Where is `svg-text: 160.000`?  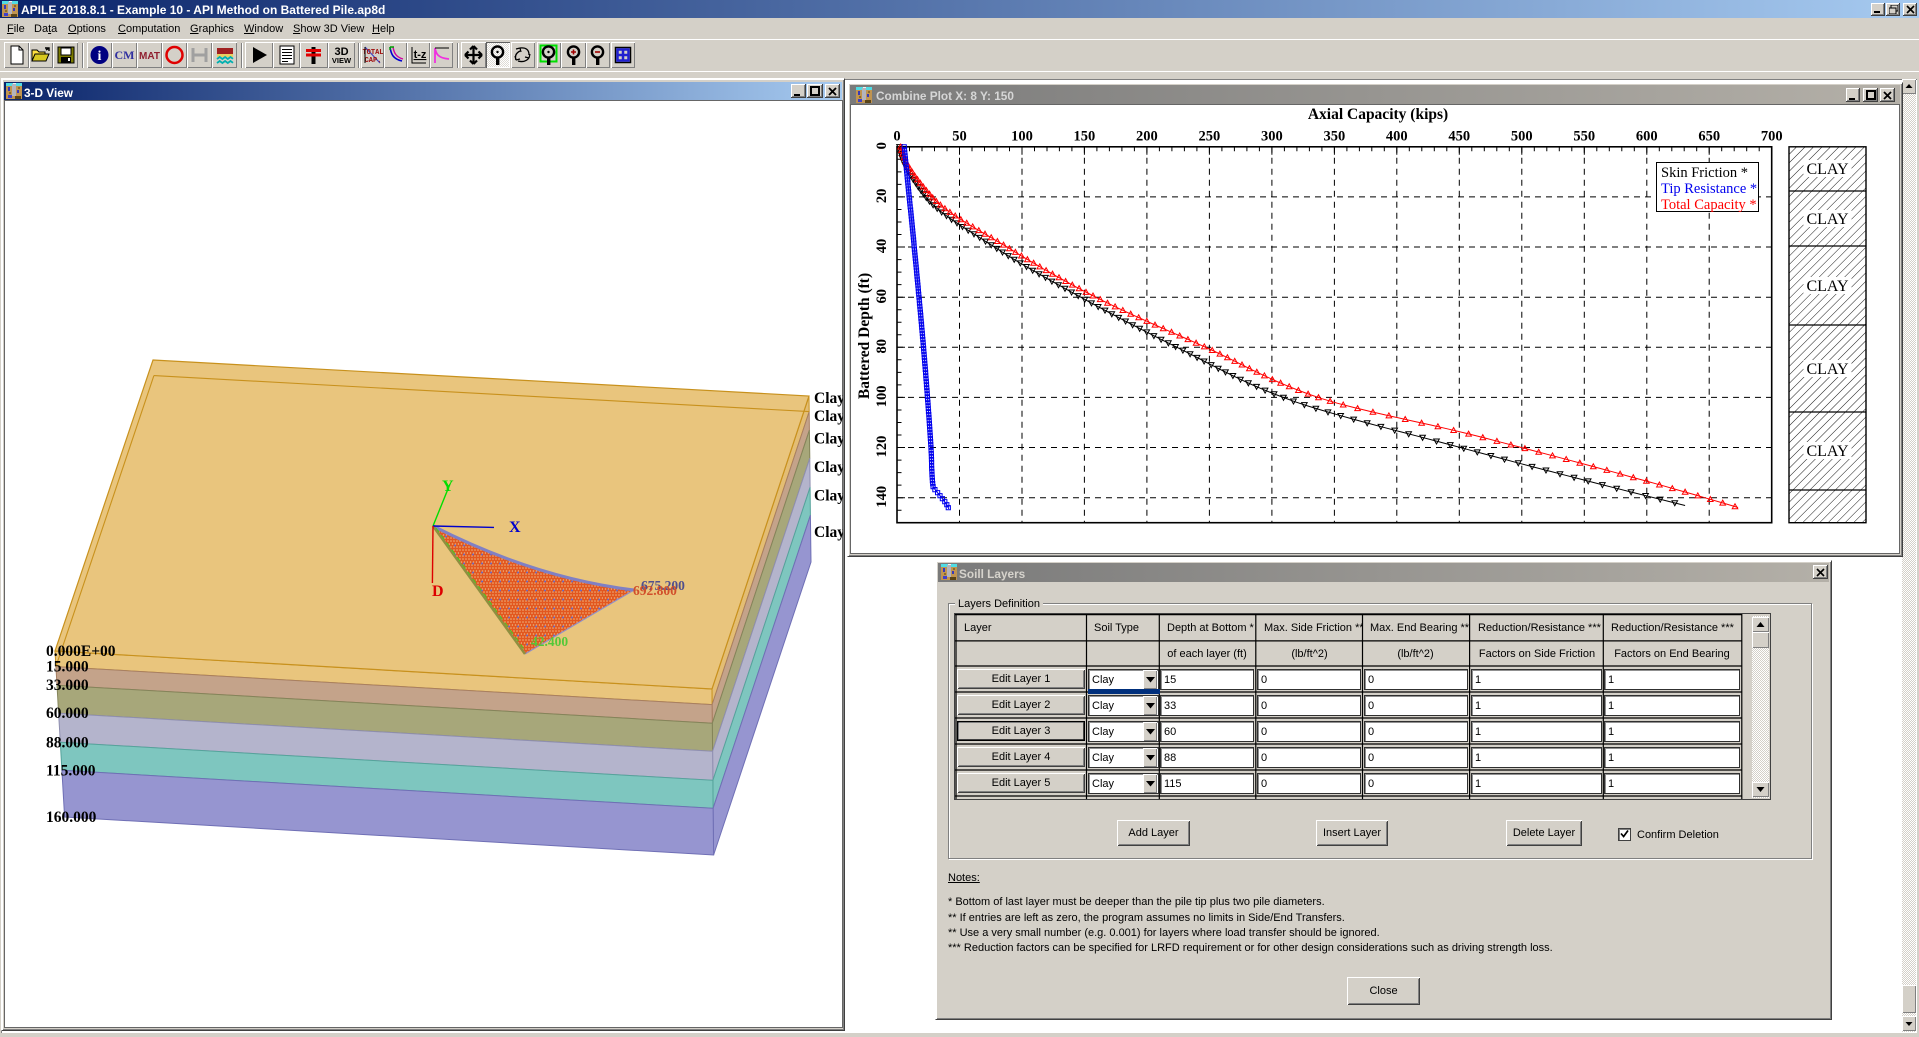 svg-text: 160.000 is located at coordinates (71, 817).